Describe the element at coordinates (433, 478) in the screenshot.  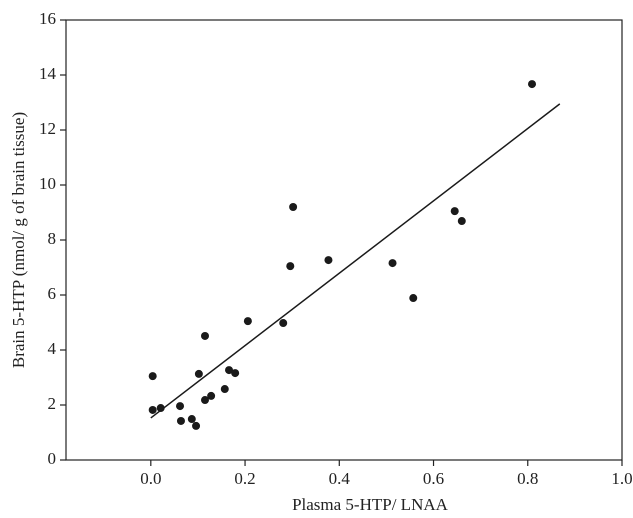
I see `x-tick-label: 0.6` at that location.